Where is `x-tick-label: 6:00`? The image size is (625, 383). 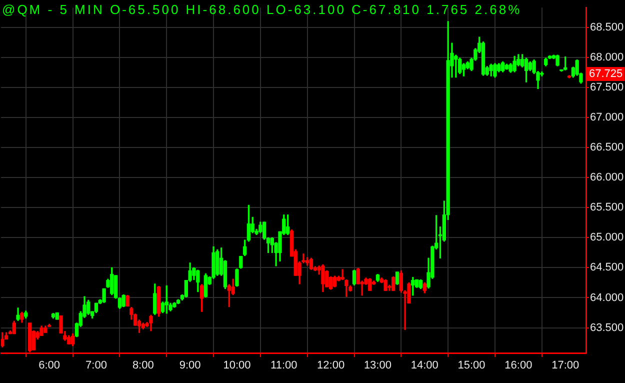
x-tick-label: 6:00 is located at coordinates (49, 366).